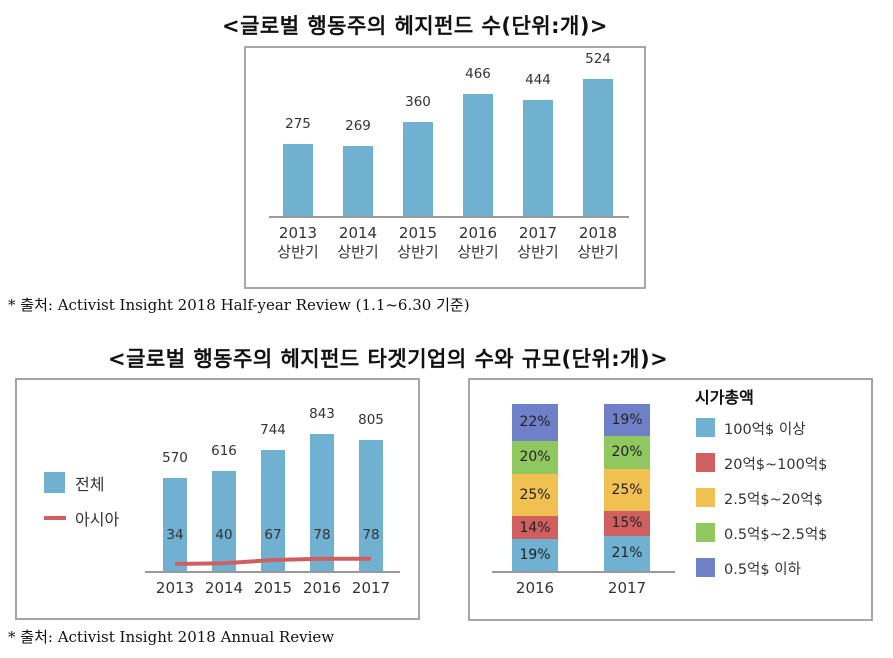  Describe the element at coordinates (224, 450) in the screenshot. I see `bar-value-label: 616` at that location.